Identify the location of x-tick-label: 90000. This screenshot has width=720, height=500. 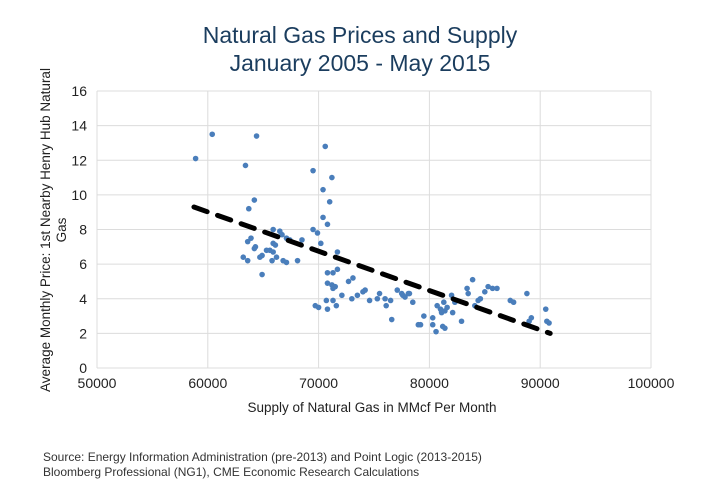
(540, 383).